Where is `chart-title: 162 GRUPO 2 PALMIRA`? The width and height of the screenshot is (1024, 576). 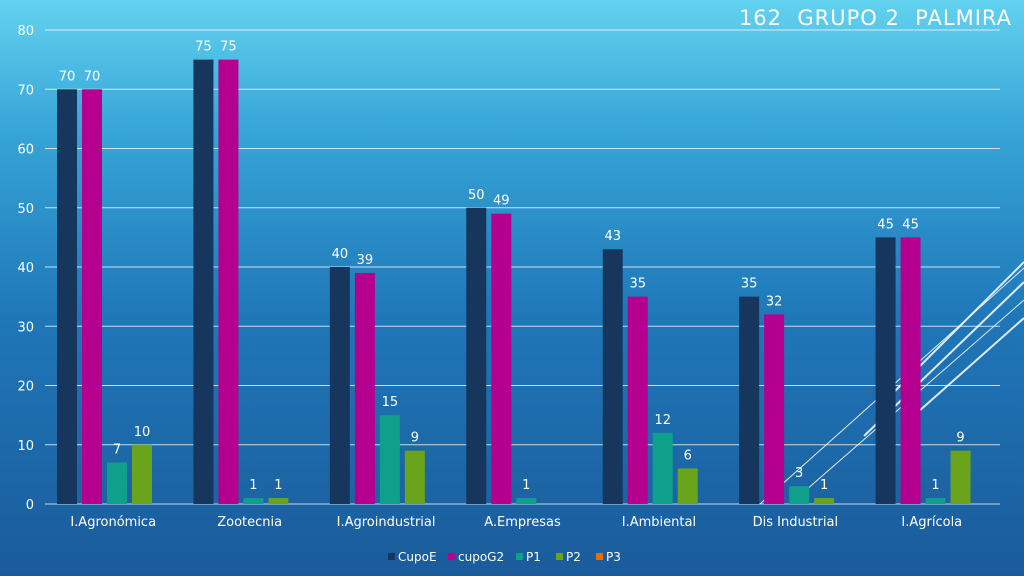
chart-title: 162 GRUPO 2 PALMIRA is located at coordinates (875, 18).